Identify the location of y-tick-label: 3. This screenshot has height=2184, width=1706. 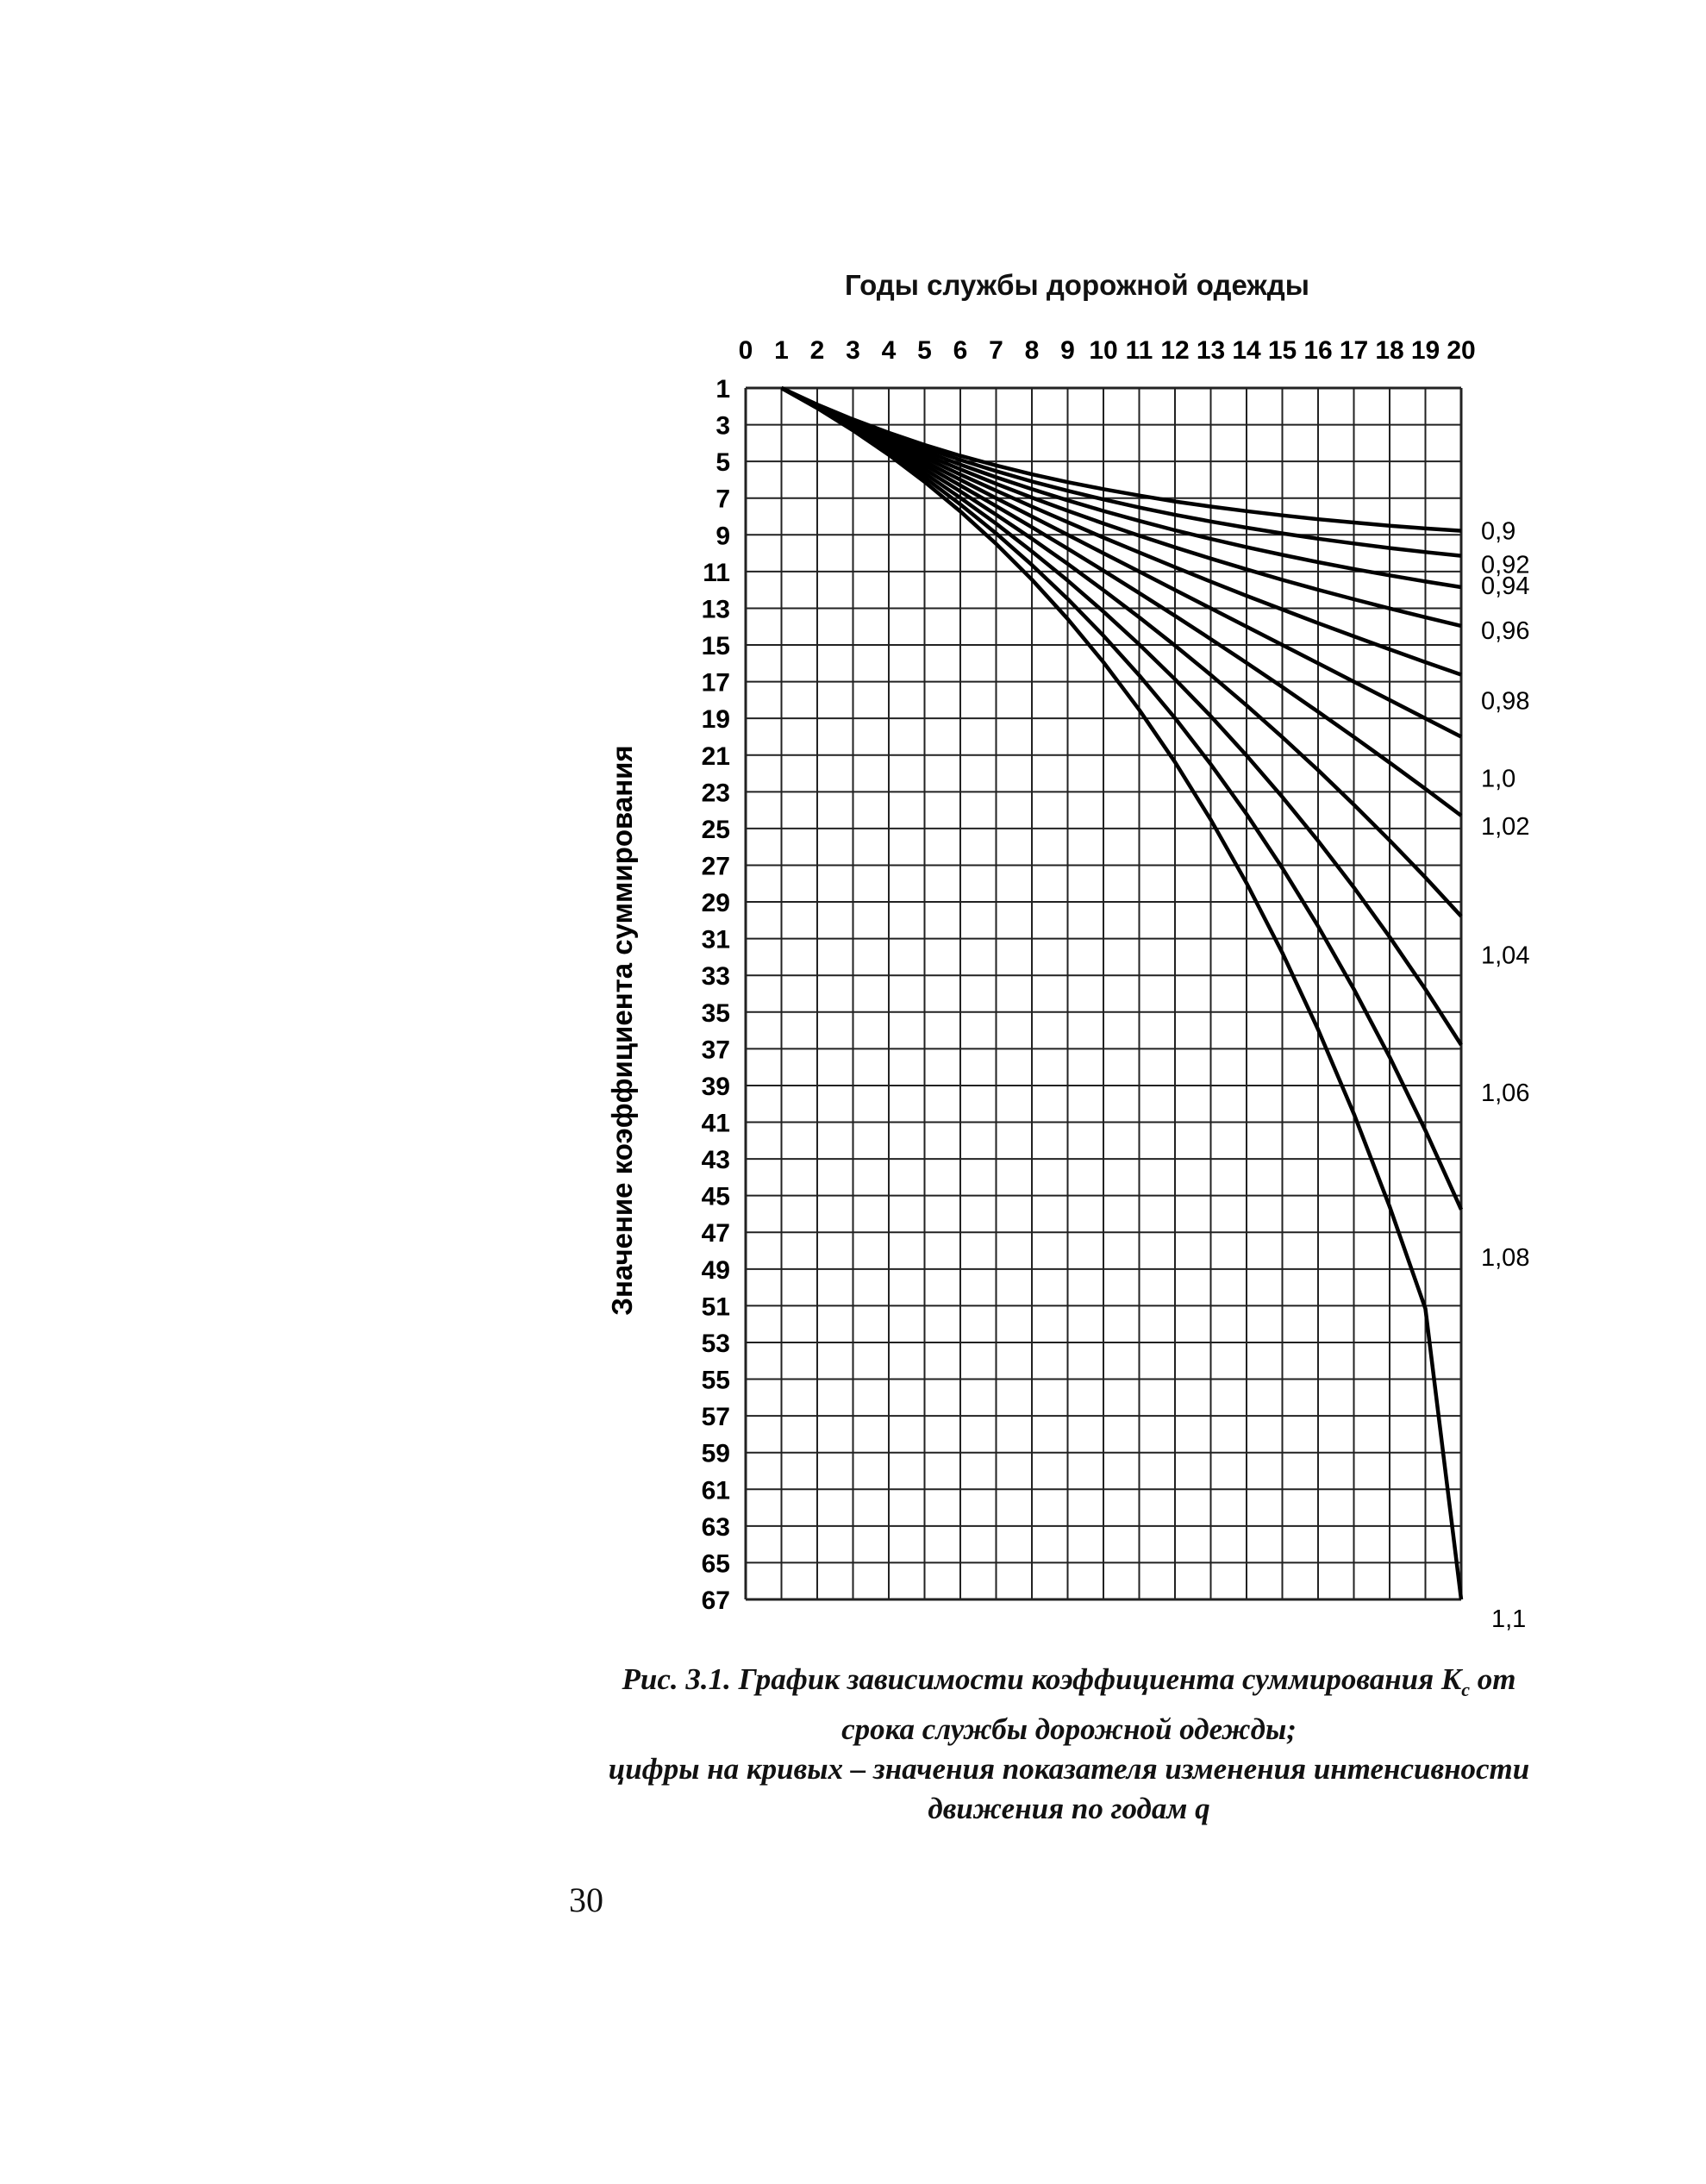
(723, 427).